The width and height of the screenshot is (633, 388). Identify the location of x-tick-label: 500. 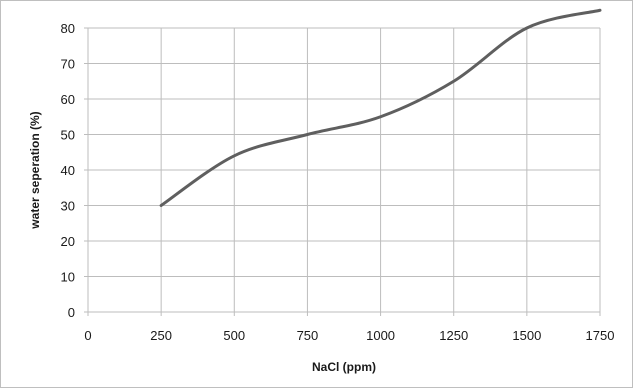
(234, 335).